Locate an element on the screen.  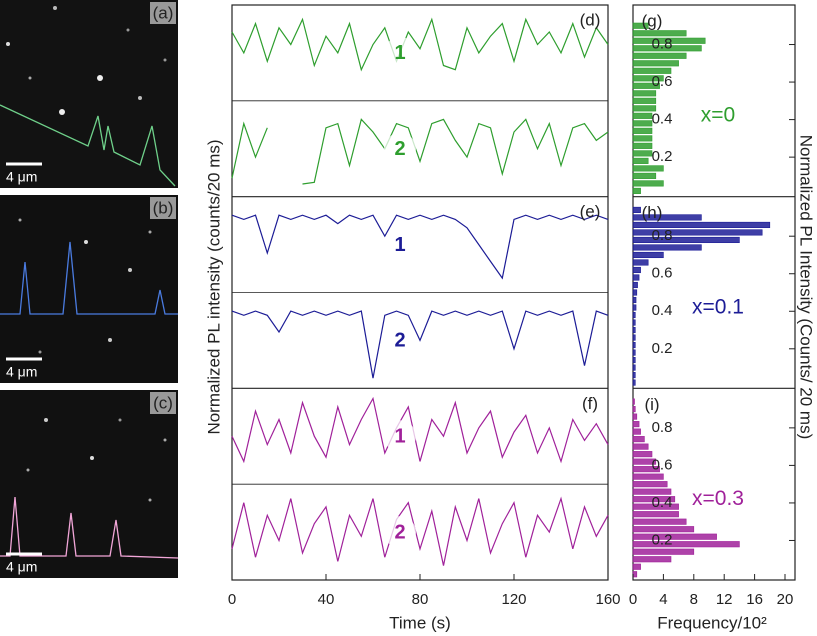
annotation: x=0 is located at coordinates (718, 115).